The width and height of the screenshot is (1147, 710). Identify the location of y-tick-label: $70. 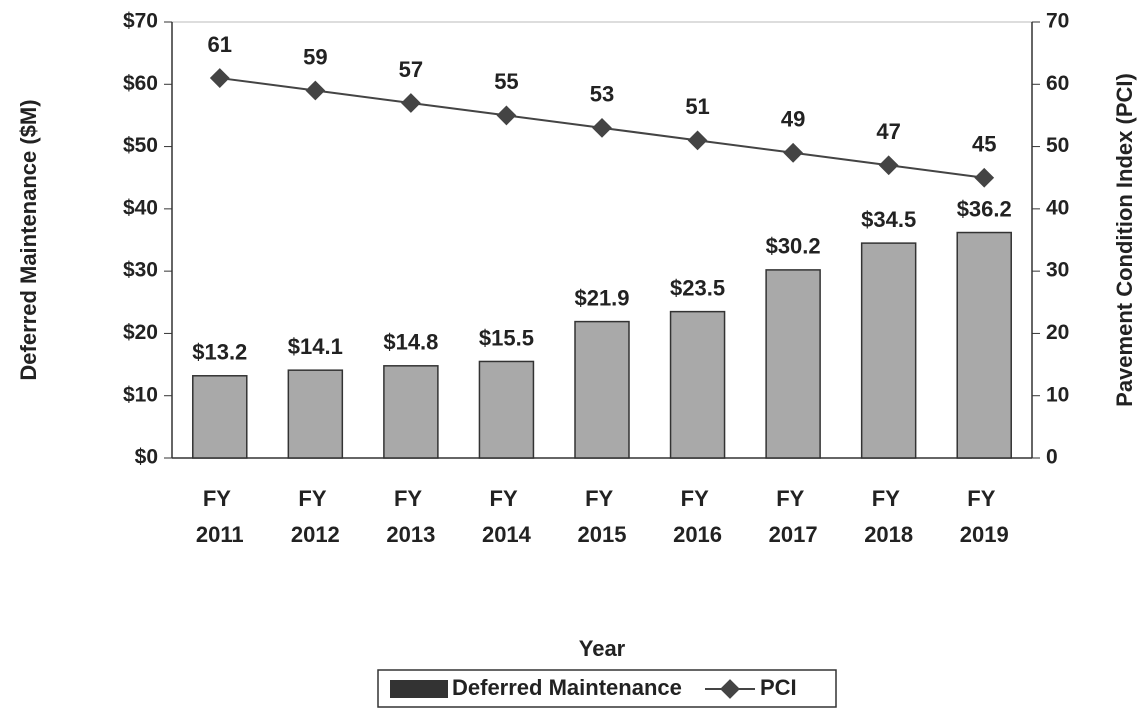
(140, 21).